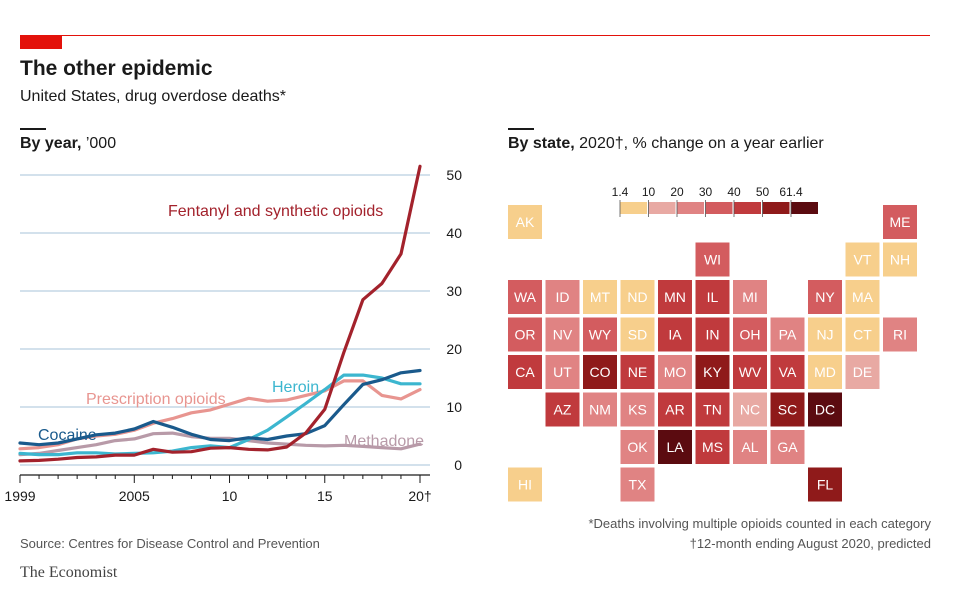 The height and width of the screenshot is (615, 975). Describe the element at coordinates (825, 297) in the screenshot. I see `state-label-ny: NY` at that location.